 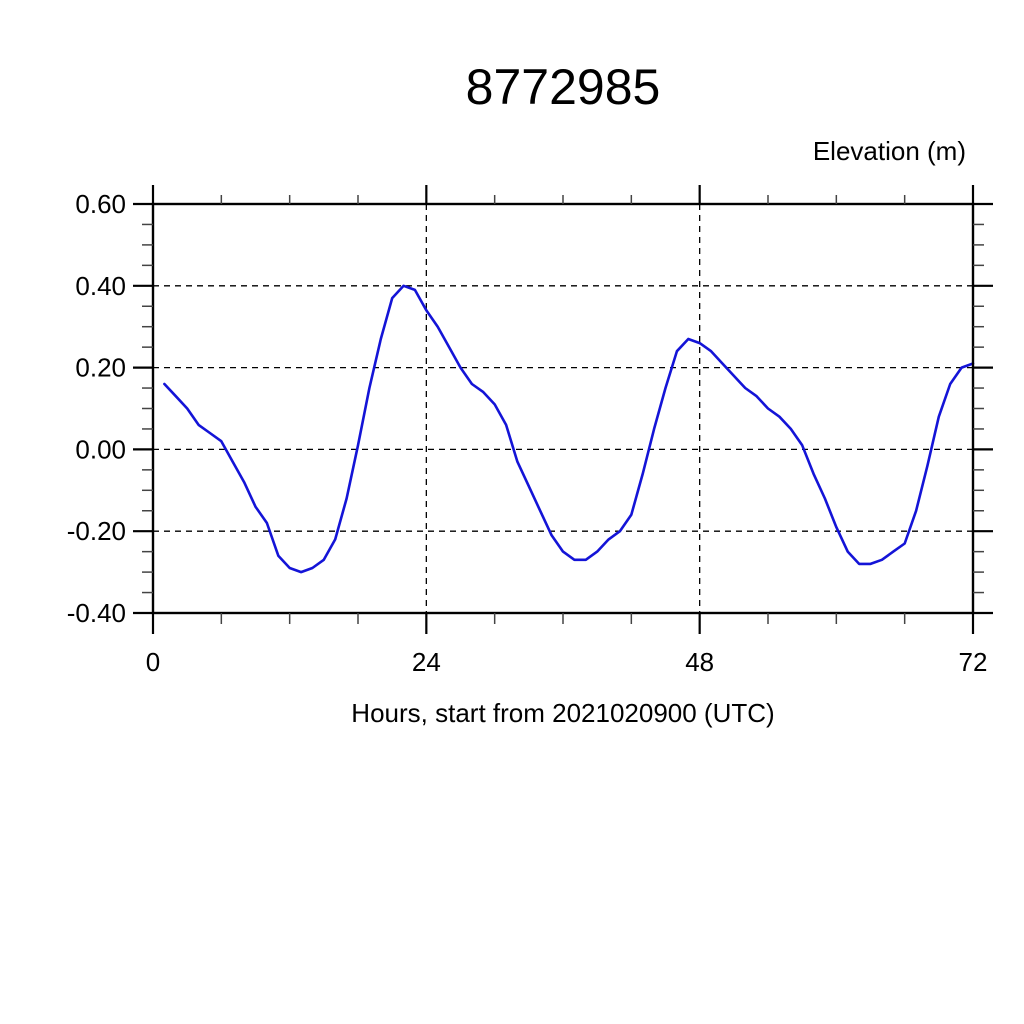 I want to click on x-tick-label: 48, so click(x=699, y=662).